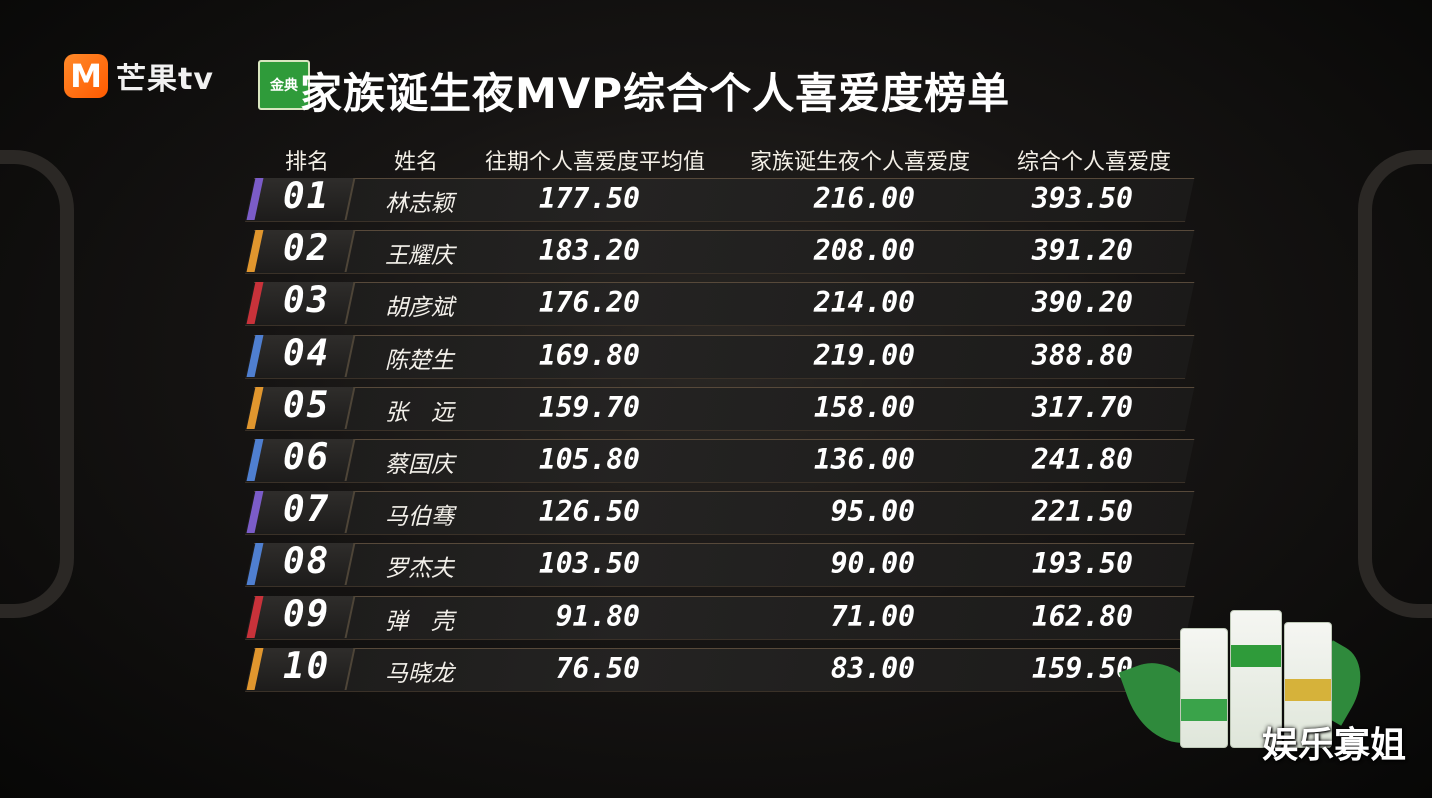 This screenshot has height=798, width=1432. Describe the element at coordinates (1082, 250) in the screenshot. I see `total-value: 391.20` at that location.